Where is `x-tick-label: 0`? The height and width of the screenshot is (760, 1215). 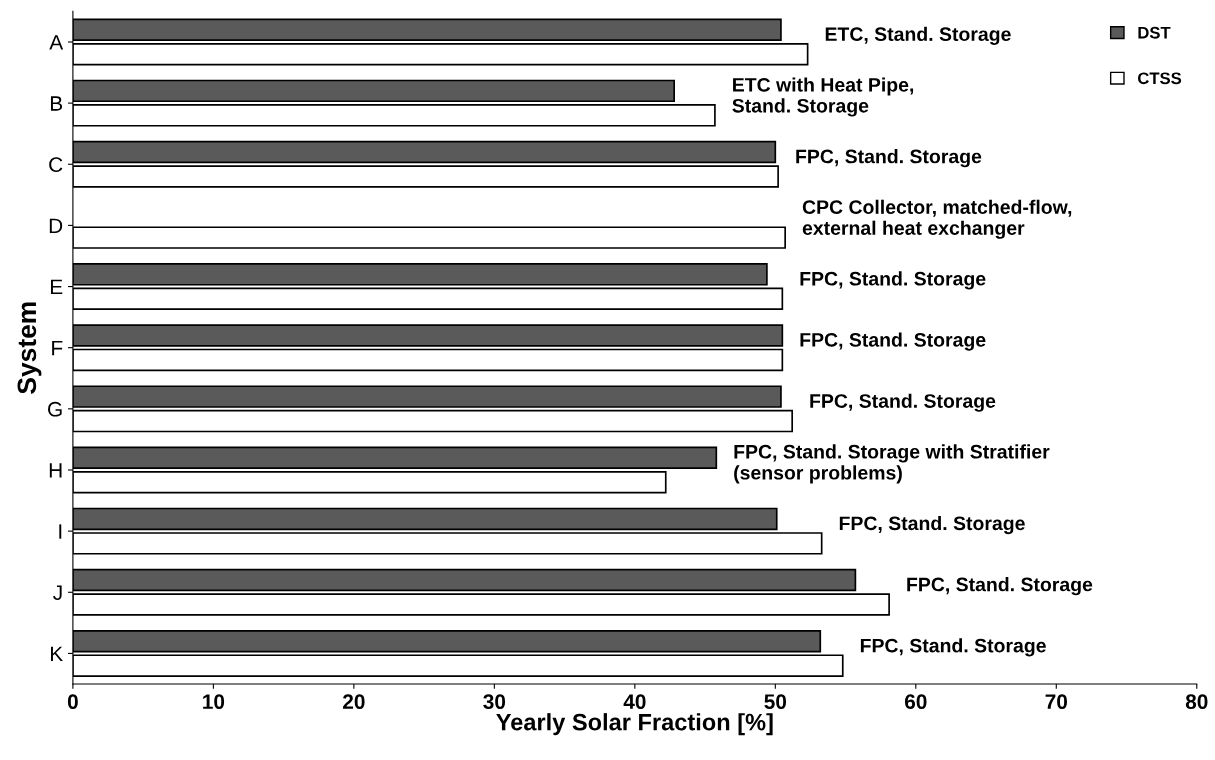
x-tick-label: 0 is located at coordinates (72, 702).